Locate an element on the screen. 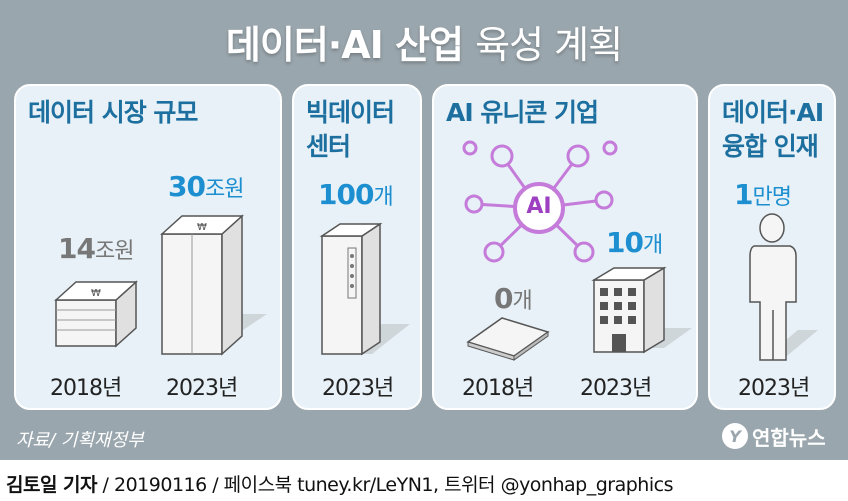 The height and width of the screenshot is (501, 848). unicorn-year-2023: 2023년 is located at coordinates (616, 388).